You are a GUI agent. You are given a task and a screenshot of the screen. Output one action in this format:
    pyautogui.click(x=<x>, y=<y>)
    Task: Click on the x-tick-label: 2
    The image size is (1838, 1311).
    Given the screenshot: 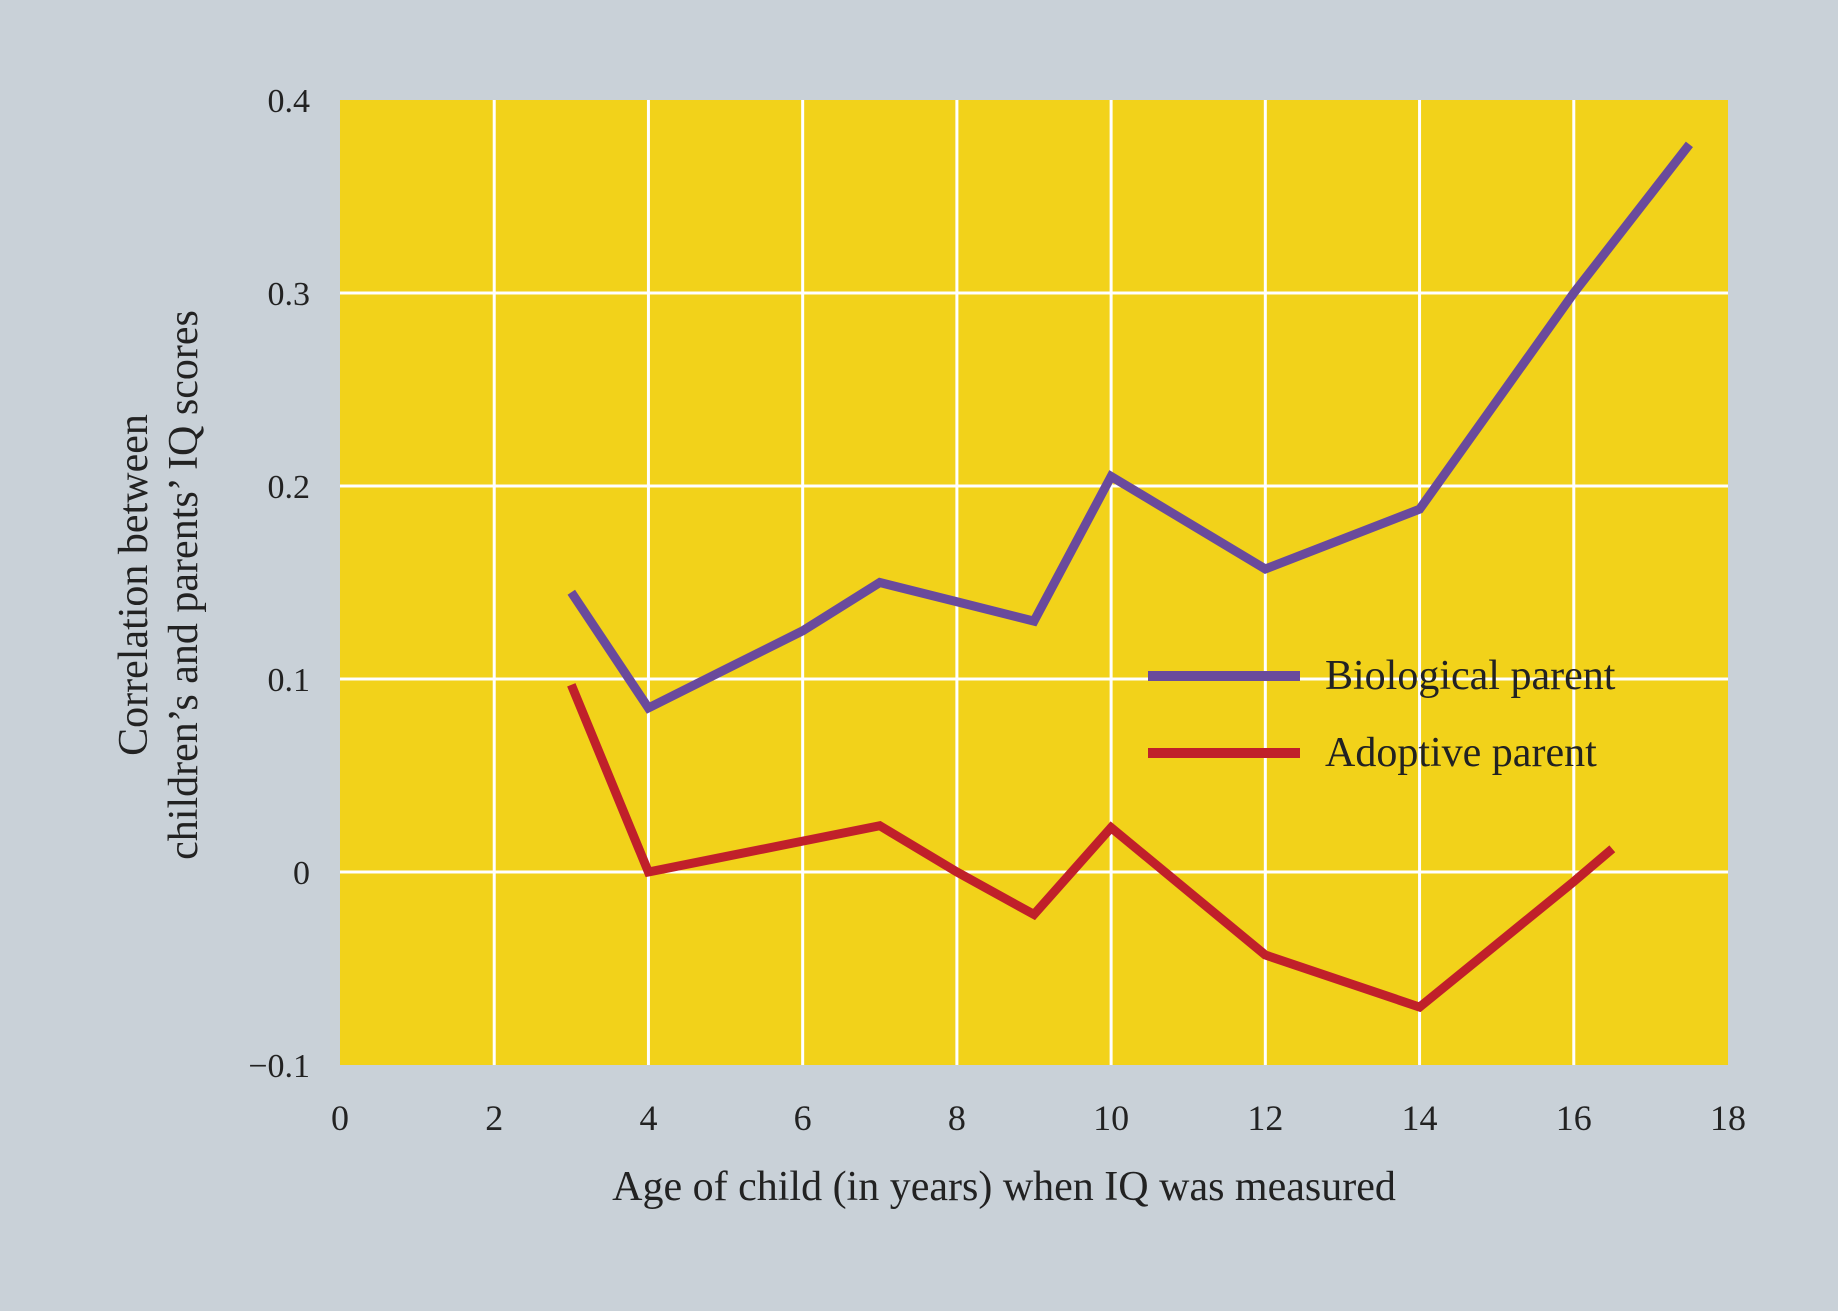 What is the action you would take?
    pyautogui.click(x=494, y=1118)
    